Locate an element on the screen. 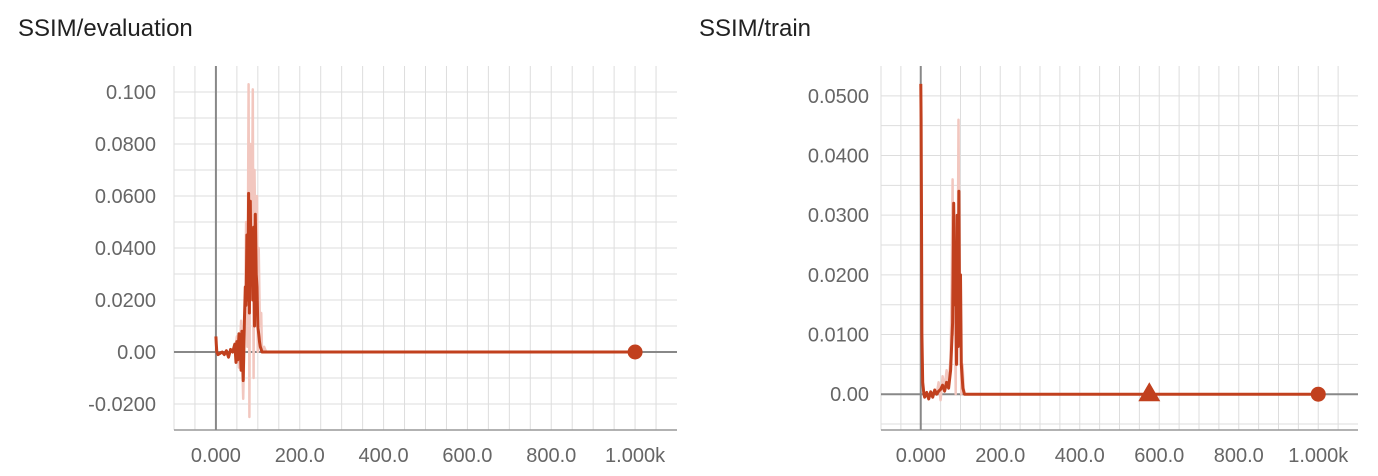 The height and width of the screenshot is (476, 1378). hover-marker is located at coordinates (1149, 392).